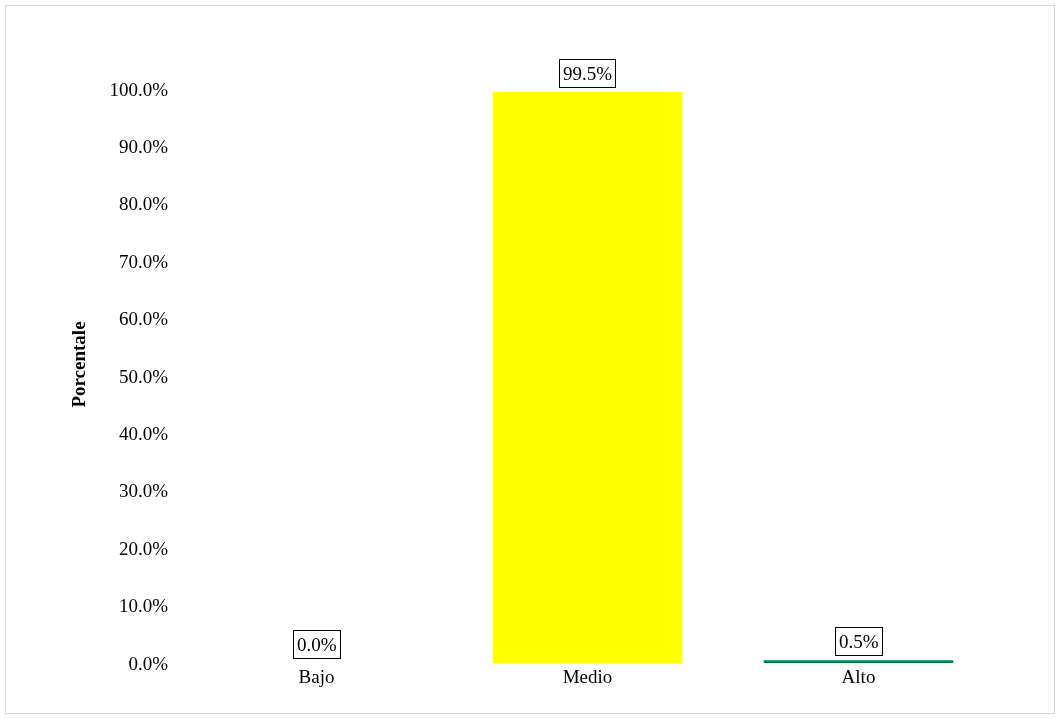 Image resolution: width=1060 pixels, height=719 pixels. What do you see at coordinates (143, 204) in the screenshot?
I see `y-tick-label: 80.0%` at bounding box center [143, 204].